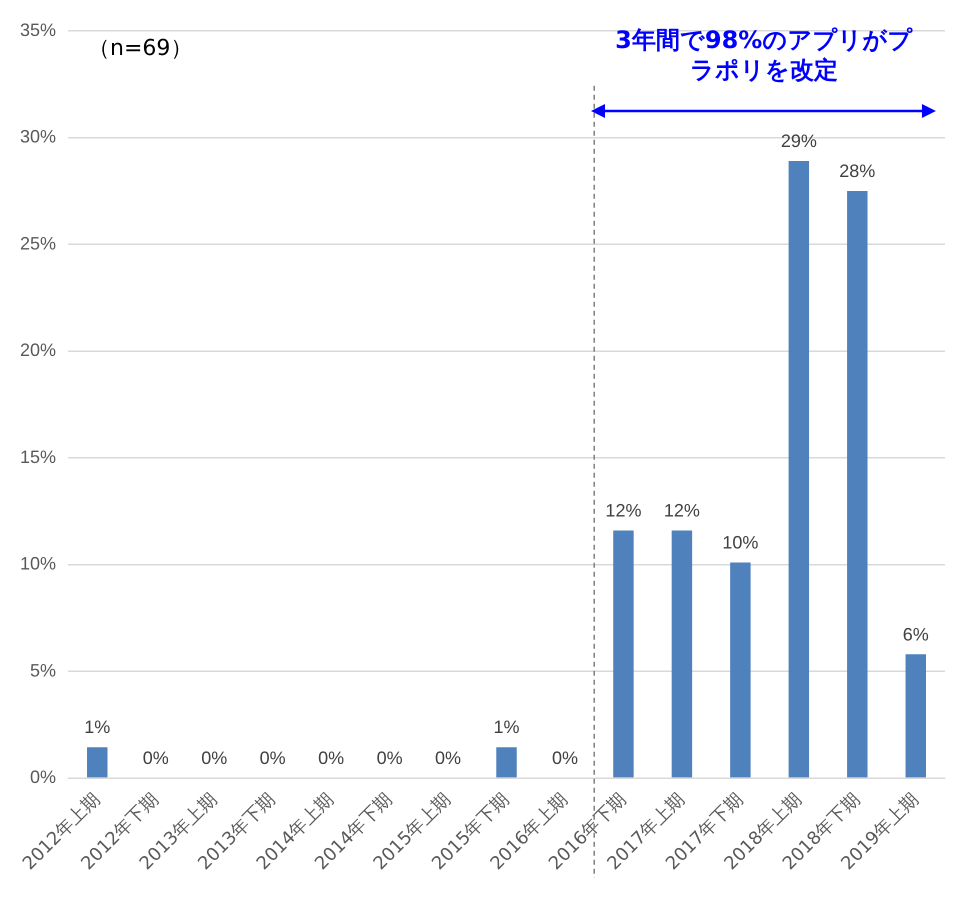 Image resolution: width=967 pixels, height=897 pixels. Describe the element at coordinates (915, 634) in the screenshot. I see `data-label: 6%` at that location.